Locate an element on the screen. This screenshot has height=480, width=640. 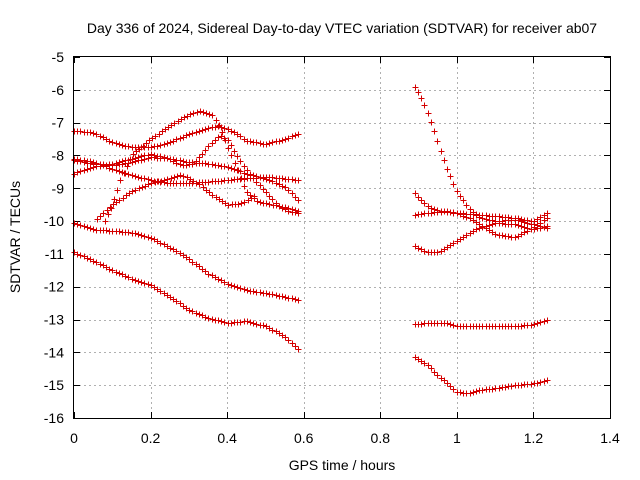
x-tick-label: 0.6 is located at coordinates (304, 438).